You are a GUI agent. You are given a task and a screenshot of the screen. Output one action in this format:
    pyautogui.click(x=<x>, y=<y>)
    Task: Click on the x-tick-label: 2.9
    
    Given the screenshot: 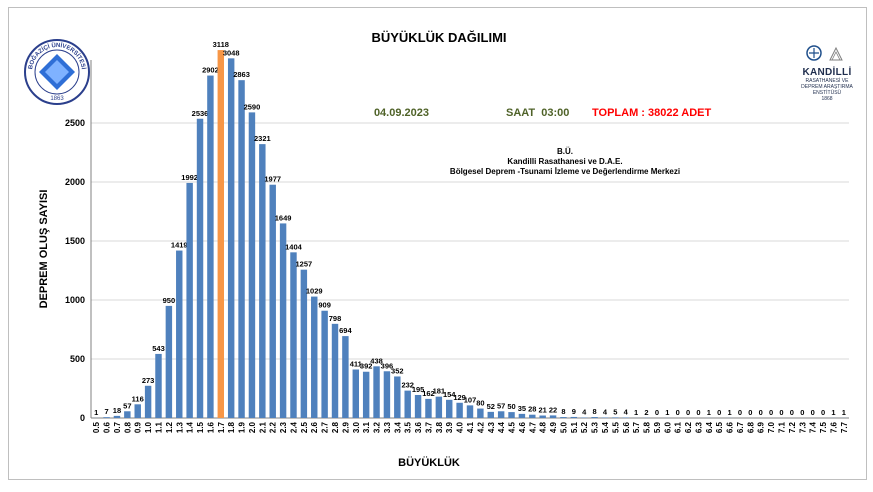 What is the action you would take?
    pyautogui.click(x=345, y=427)
    